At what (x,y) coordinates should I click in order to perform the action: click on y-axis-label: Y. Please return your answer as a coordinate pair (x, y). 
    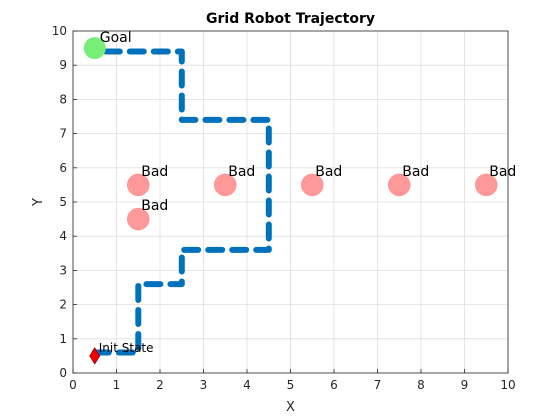
    Looking at the image, I should click on (38, 202).